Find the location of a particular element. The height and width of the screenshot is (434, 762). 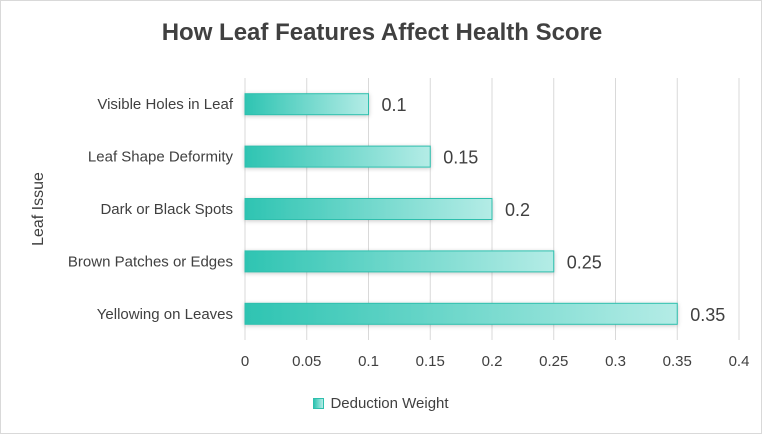

data-label: 0.2 is located at coordinates (517, 210).